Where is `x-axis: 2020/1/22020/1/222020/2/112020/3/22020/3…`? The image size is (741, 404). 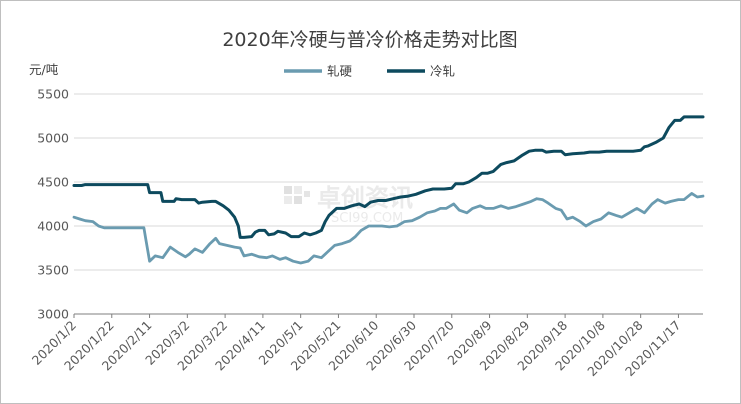
x-axis: 2020/1/22020/1/222020/2/112020/3/22020/3… is located at coordinates (366, 346).